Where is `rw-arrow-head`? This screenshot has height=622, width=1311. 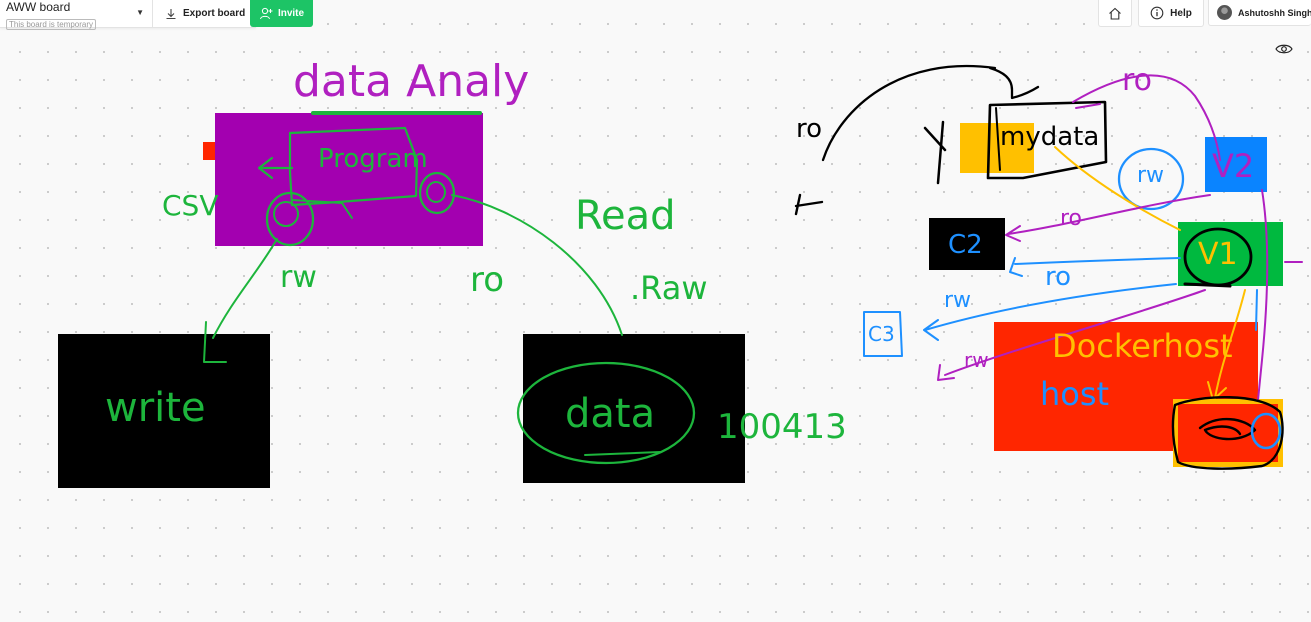 rw-arrow-head is located at coordinates (215, 342).